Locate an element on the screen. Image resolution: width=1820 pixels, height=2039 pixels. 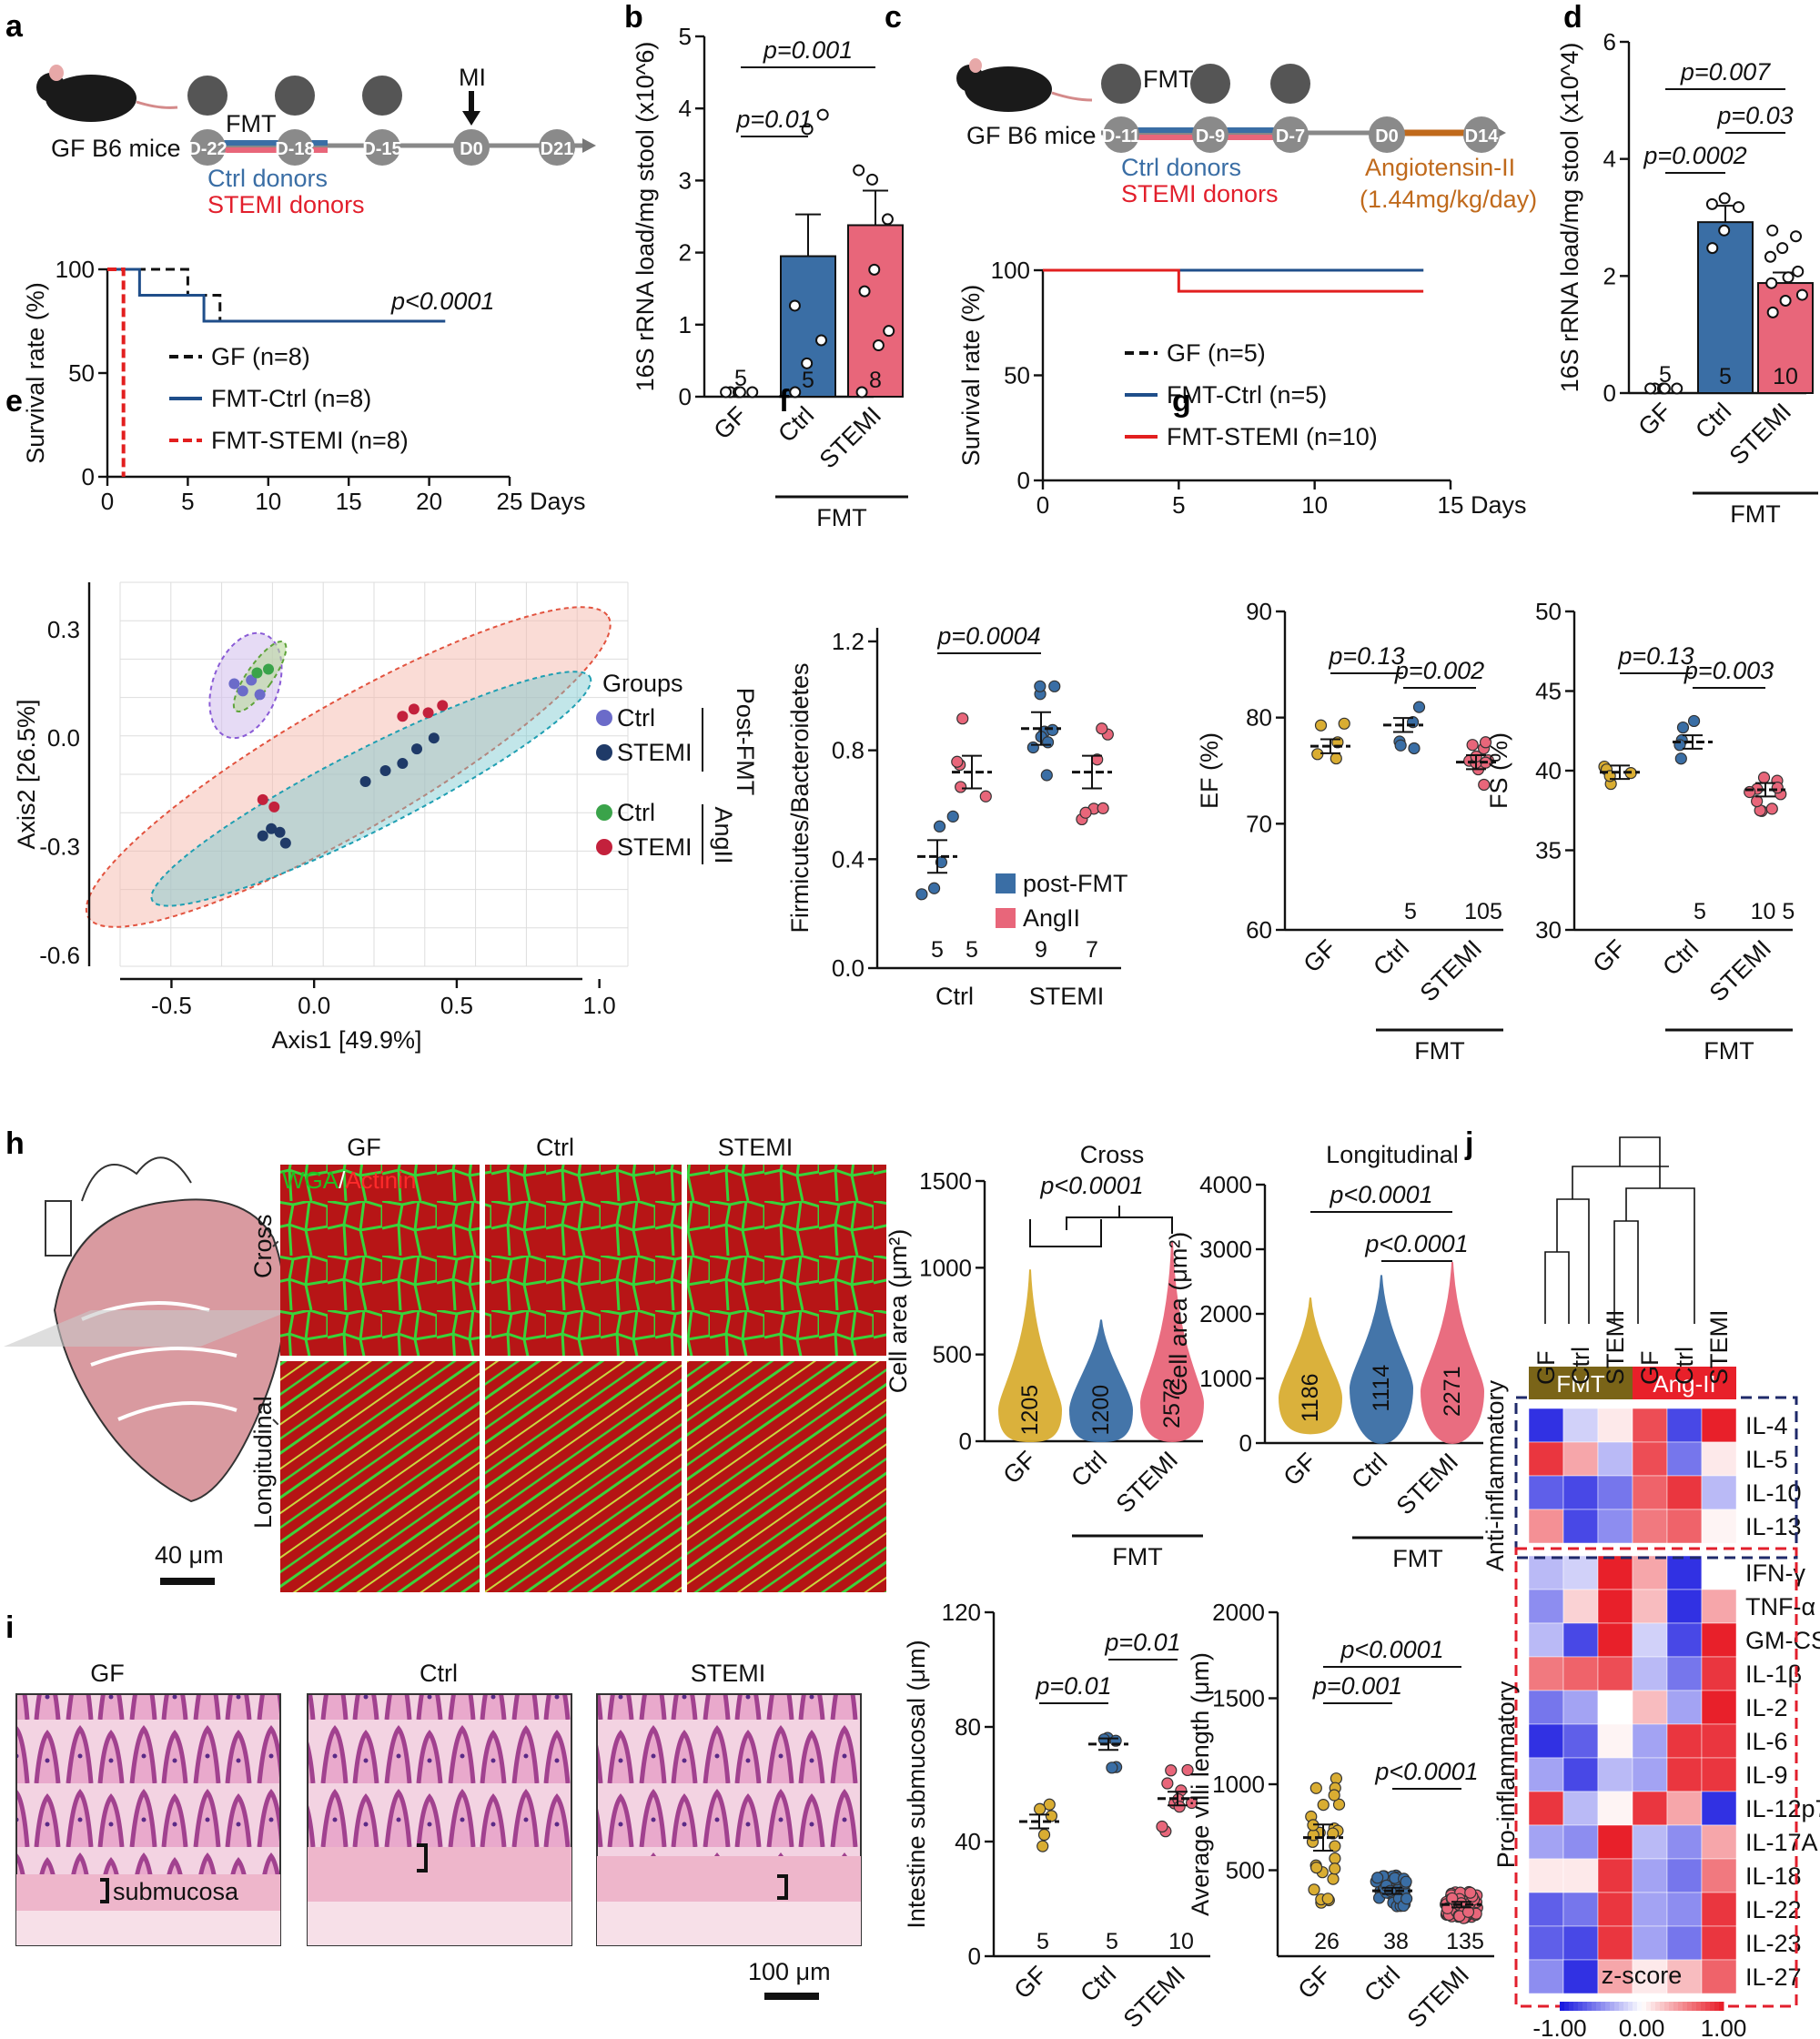
chart-d-y-tick-label: 0 is located at coordinates (1610, 393).